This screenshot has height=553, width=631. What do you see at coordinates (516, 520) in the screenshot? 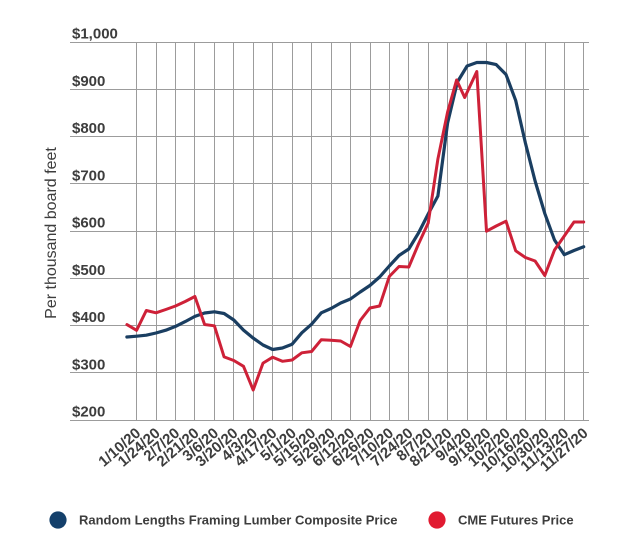
I see `svg-text: CME Futures Price` at bounding box center [516, 520].